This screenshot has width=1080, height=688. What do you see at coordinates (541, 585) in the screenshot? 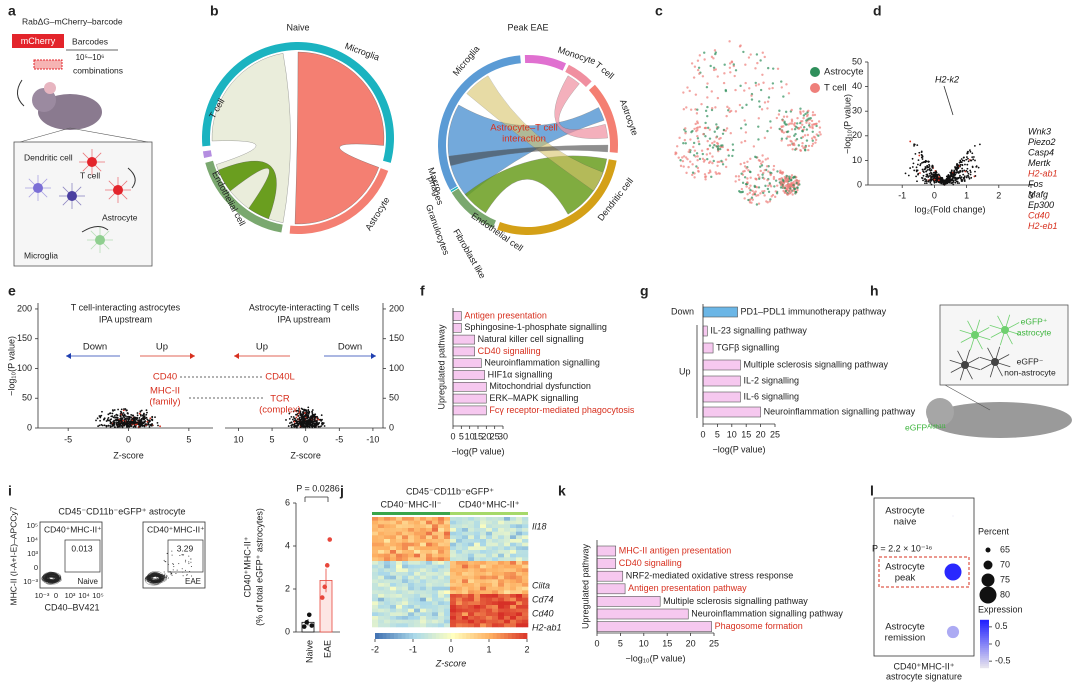
I see `gene-label: Ciita` at bounding box center [541, 585].